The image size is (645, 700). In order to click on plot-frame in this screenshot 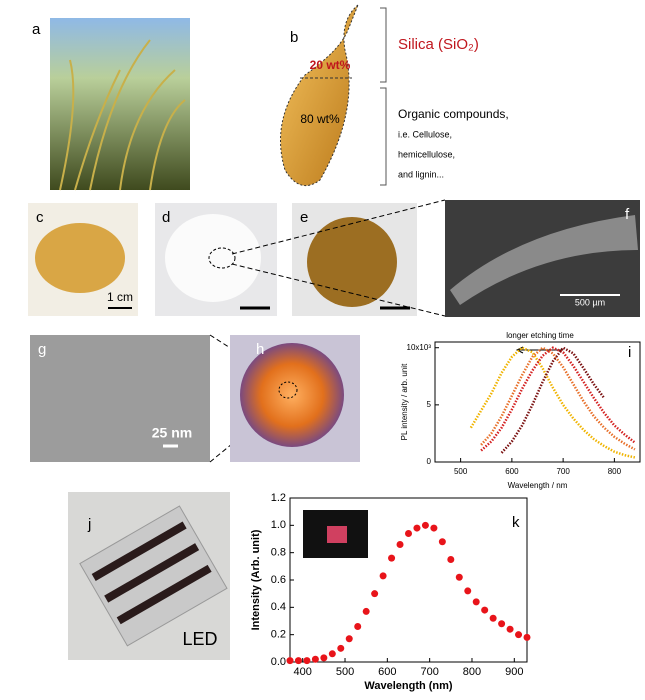, I will do `click(537, 402)`.